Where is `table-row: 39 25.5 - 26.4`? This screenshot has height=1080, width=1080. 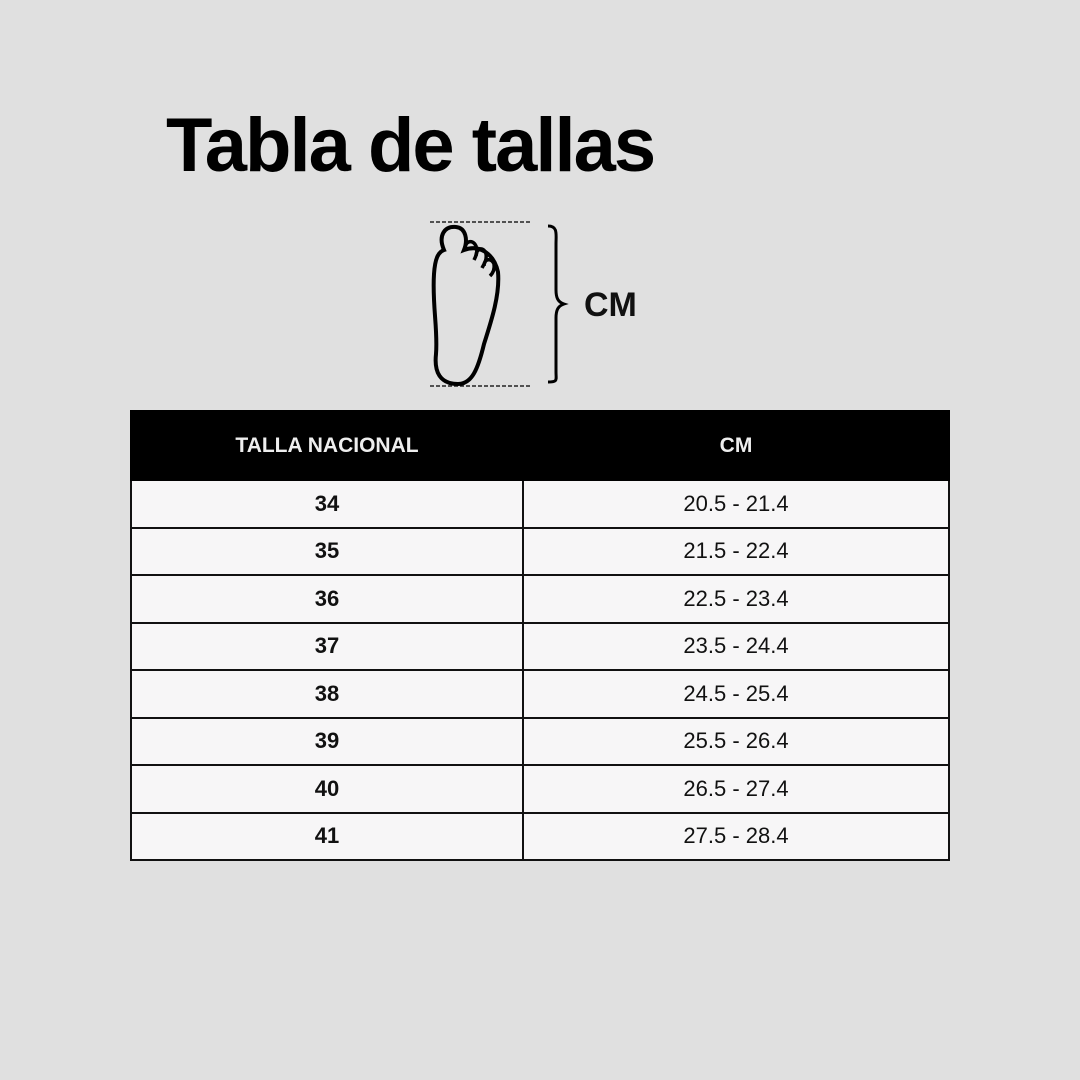
table-row: 39 25.5 - 26.4 is located at coordinates (540, 741).